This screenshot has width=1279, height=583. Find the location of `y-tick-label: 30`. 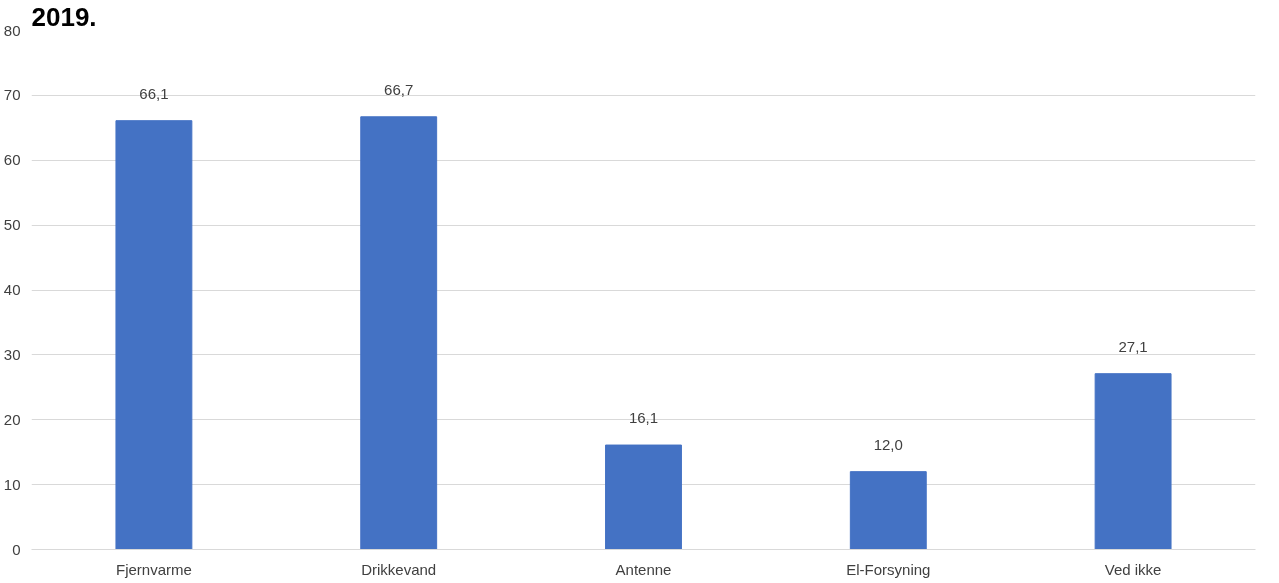

y-tick-label: 30 is located at coordinates (12, 354).